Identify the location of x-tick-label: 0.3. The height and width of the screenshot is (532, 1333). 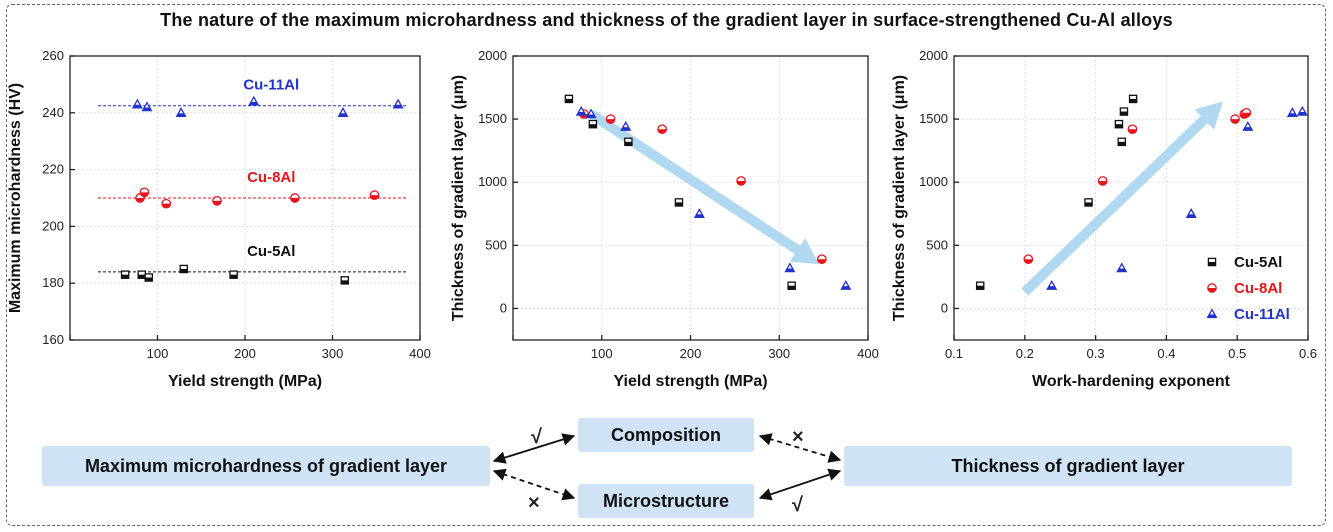
(1096, 353).